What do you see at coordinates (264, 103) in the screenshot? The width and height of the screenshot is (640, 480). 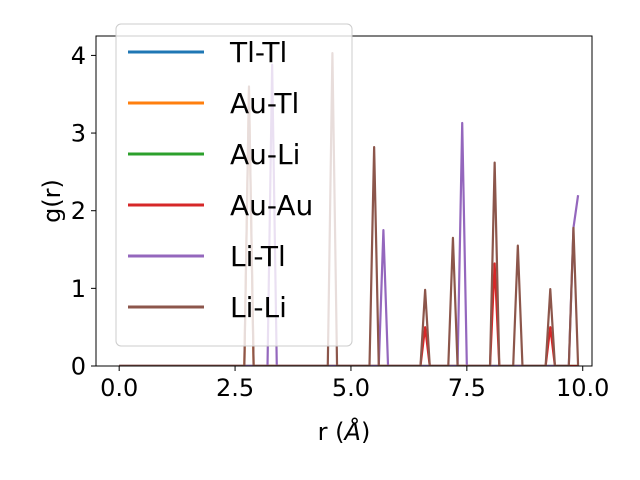 I see `legend-label-au-tl: Au-Tl` at bounding box center [264, 103].